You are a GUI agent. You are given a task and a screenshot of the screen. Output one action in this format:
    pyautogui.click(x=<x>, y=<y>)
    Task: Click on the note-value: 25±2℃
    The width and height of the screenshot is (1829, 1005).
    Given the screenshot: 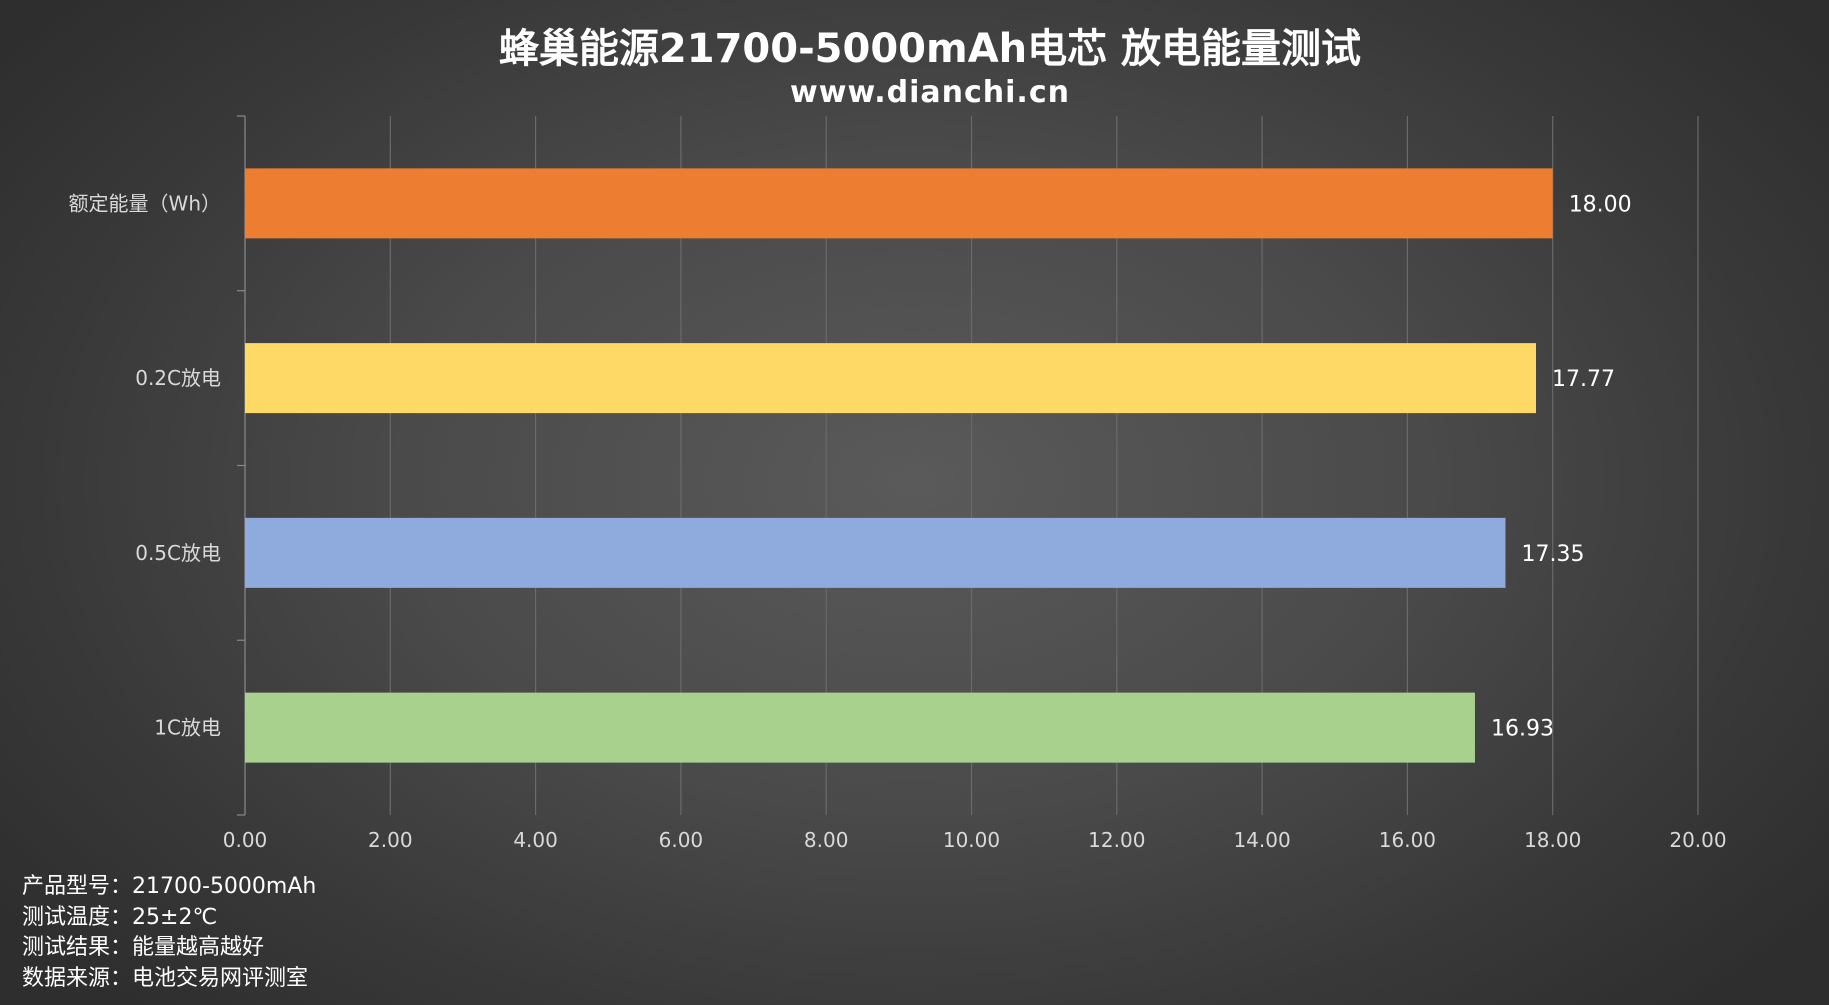 What is the action you would take?
    pyautogui.click(x=175, y=917)
    